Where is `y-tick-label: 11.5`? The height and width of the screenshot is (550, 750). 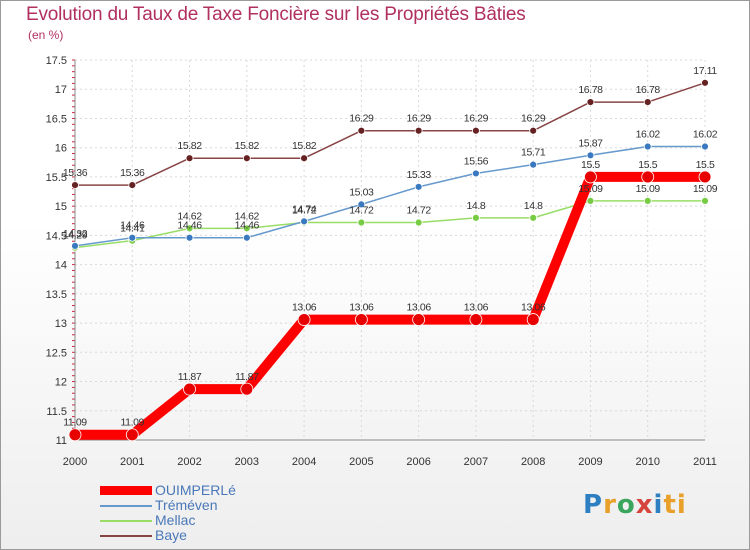 y-tick-label: 11.5 is located at coordinates (56, 412).